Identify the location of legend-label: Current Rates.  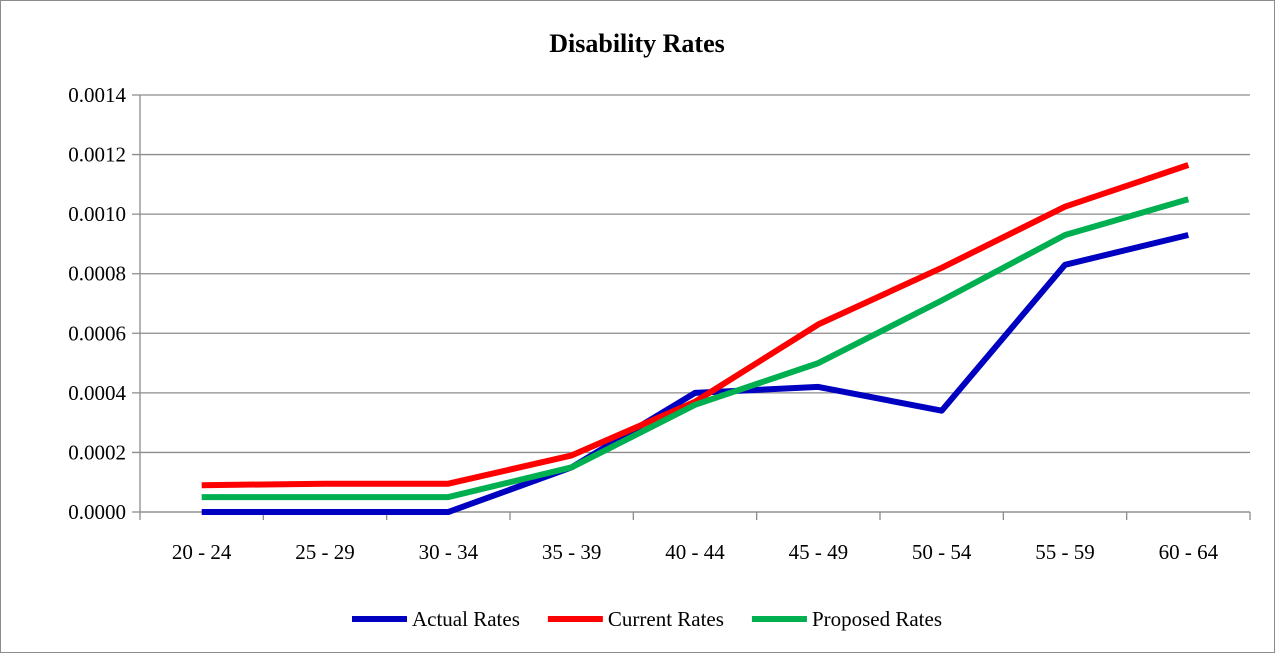
(666, 619).